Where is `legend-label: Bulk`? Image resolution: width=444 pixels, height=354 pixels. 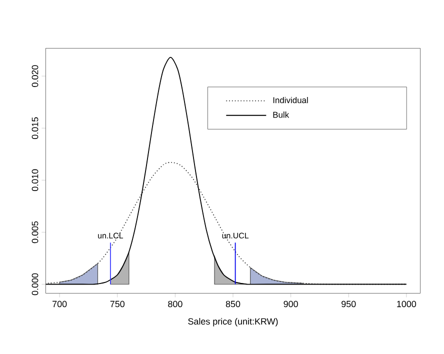
legend-label: Bulk is located at coordinates (281, 115).